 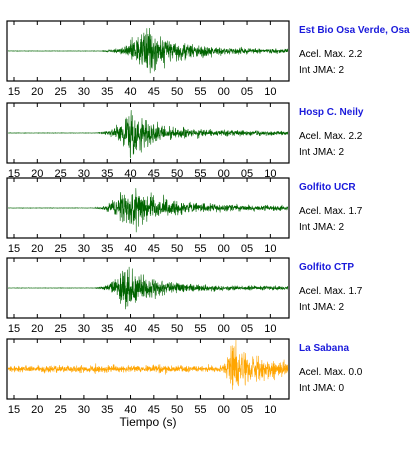 I want to click on station-name: Hosp C. Neily, so click(x=331, y=112).